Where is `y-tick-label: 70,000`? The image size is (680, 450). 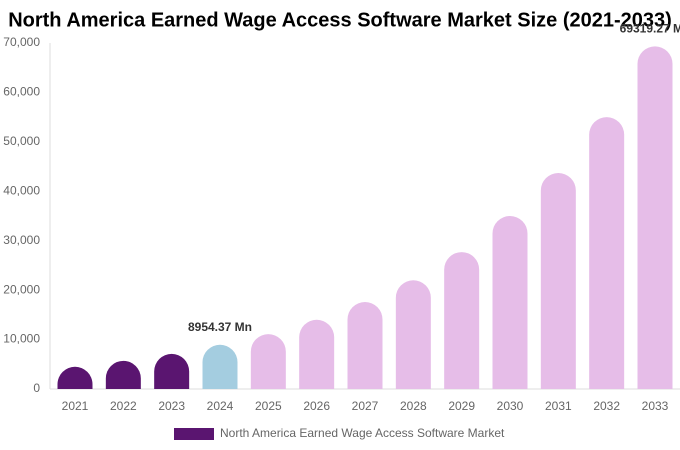
y-tick-label: 70,000 is located at coordinates (21, 42).